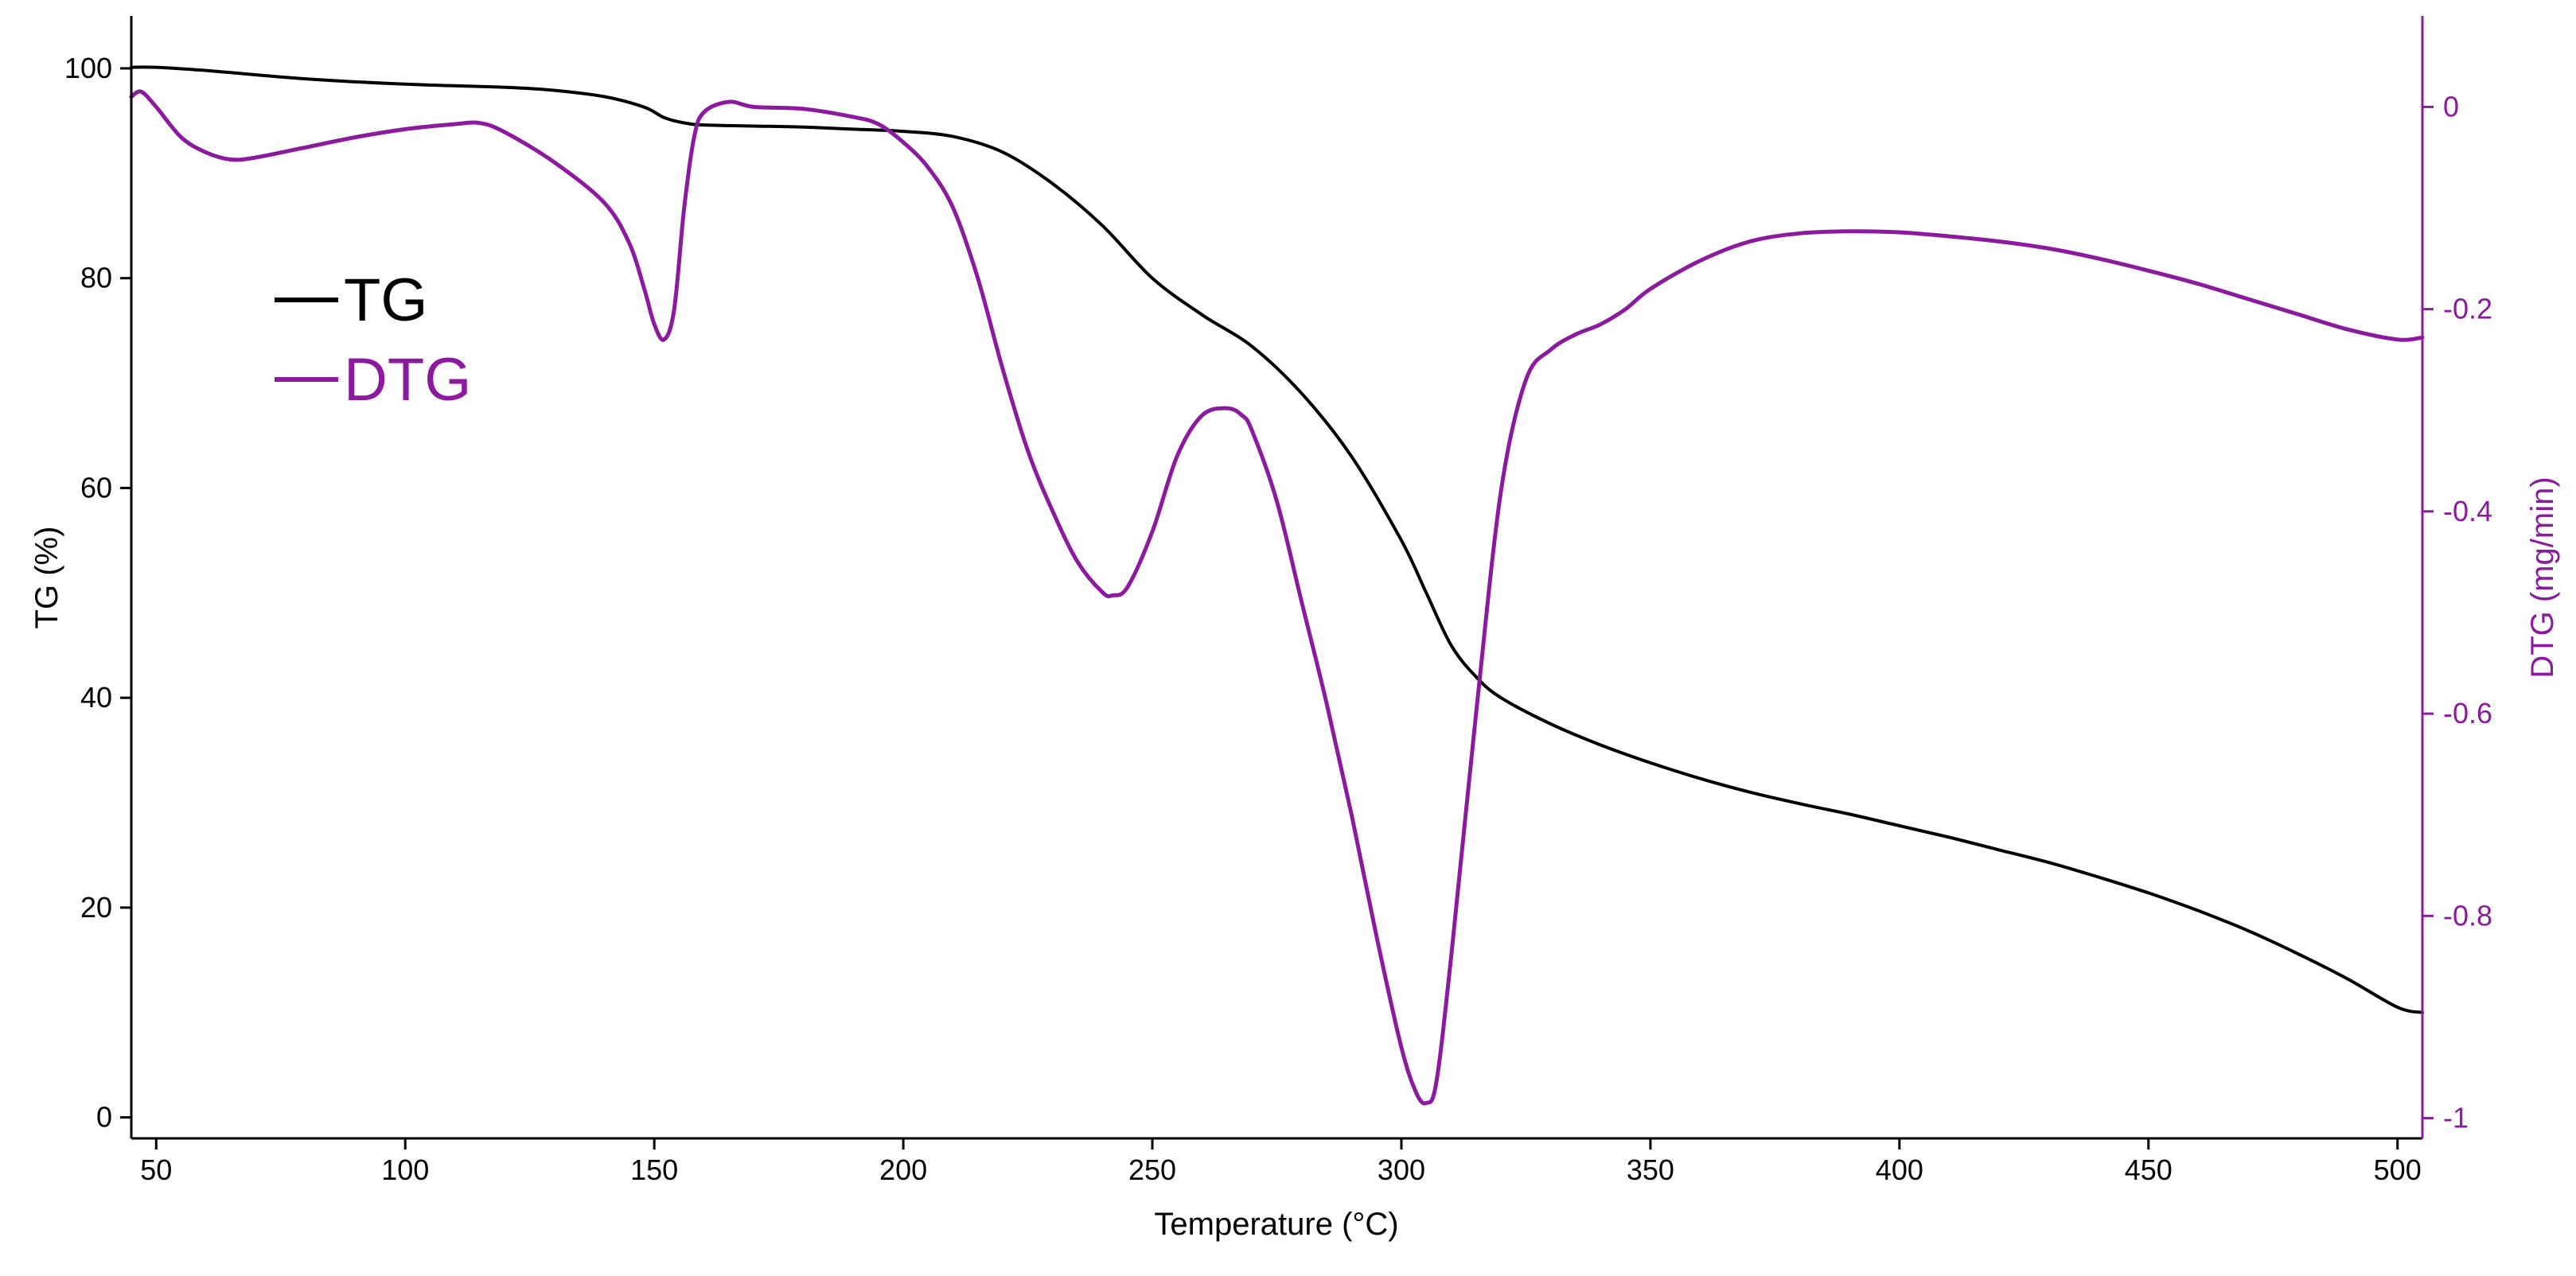 The image size is (2576, 1276). What do you see at coordinates (88, 68) in the screenshot?
I see `left-tick-label: 100` at bounding box center [88, 68].